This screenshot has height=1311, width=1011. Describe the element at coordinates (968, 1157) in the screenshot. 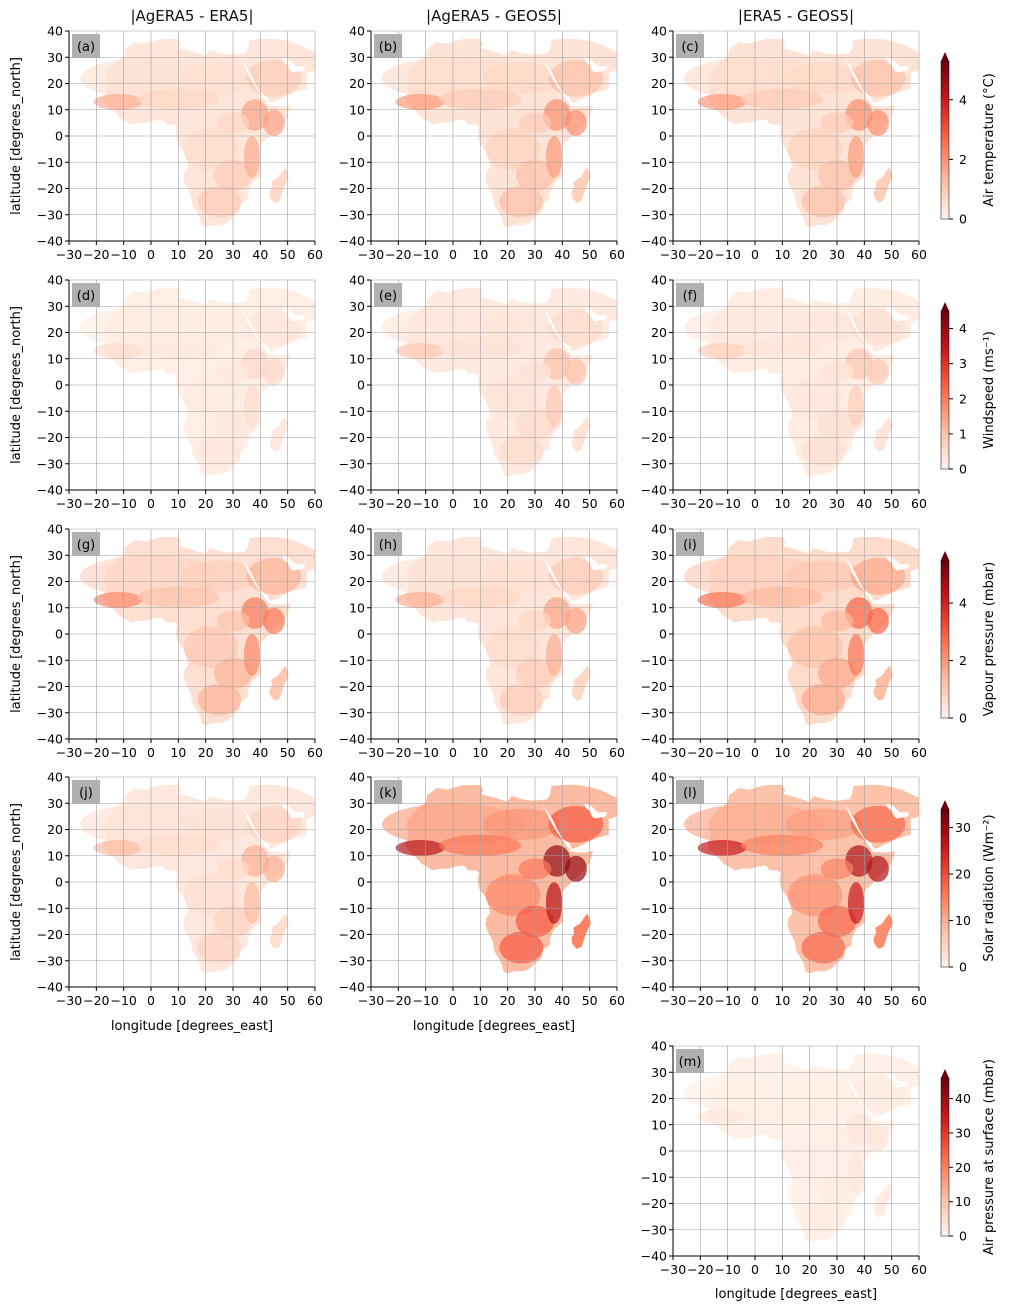

I see `colorbar-5: 0 10 20 30 40 Air pressure at surface (mbar)` at that location.